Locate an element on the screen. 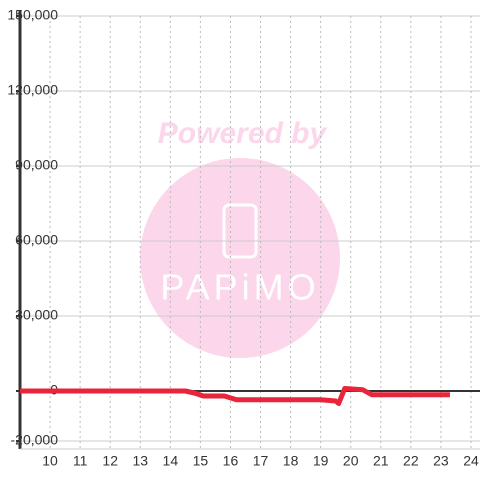  x-tick-label: 23 is located at coordinates (441, 461).